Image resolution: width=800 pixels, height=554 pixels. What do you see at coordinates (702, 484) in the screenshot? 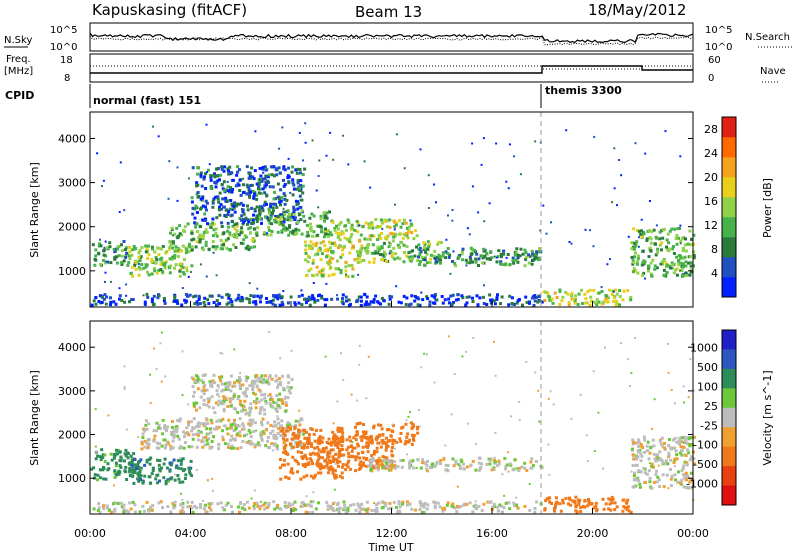
I see `colorbar-tick-label: -1000` at bounding box center [702, 484].